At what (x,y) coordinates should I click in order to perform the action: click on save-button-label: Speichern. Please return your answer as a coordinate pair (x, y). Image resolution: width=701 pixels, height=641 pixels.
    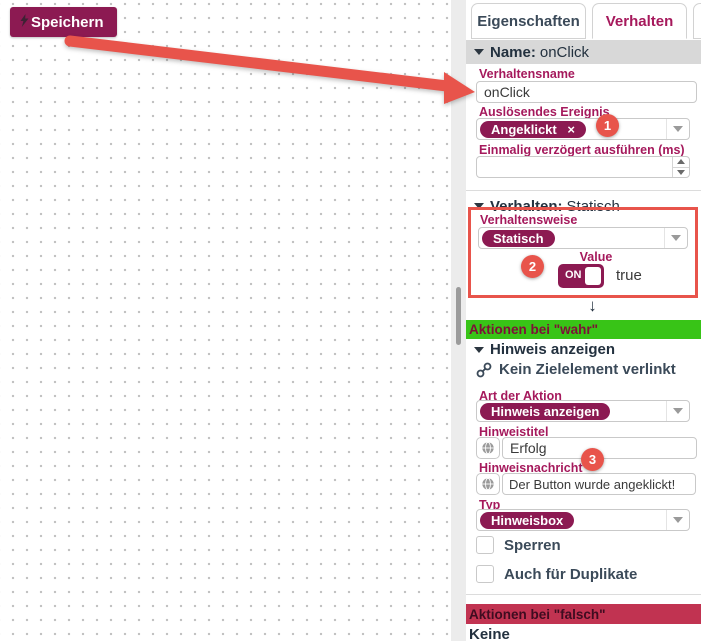
    Looking at the image, I should click on (67, 22).